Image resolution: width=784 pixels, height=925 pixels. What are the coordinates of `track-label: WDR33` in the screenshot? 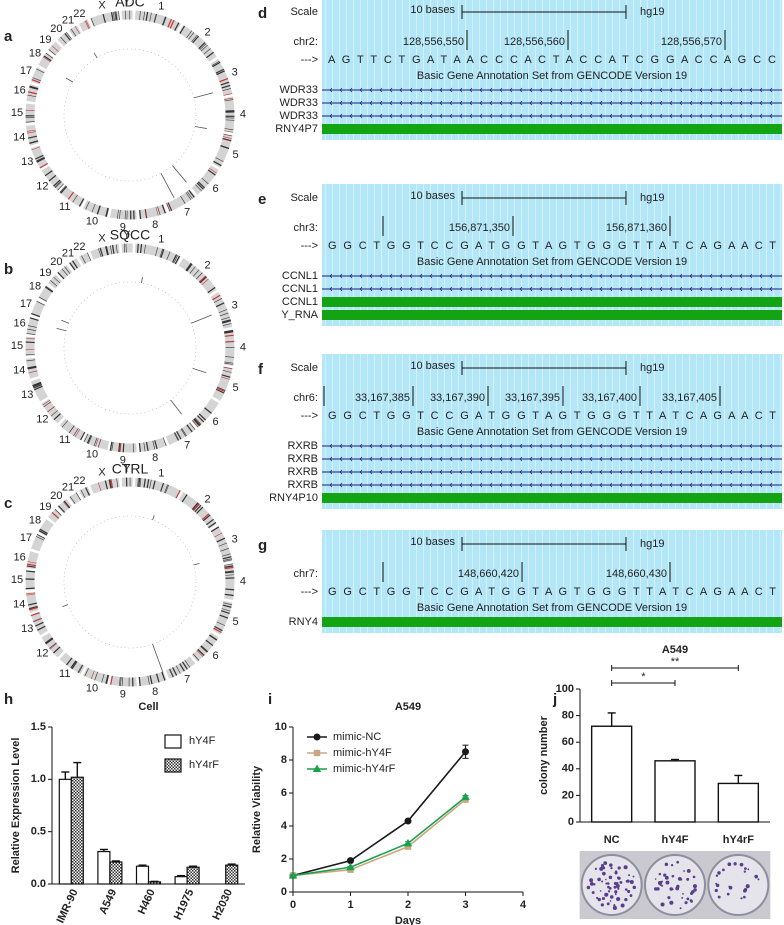 It's located at (298, 90).